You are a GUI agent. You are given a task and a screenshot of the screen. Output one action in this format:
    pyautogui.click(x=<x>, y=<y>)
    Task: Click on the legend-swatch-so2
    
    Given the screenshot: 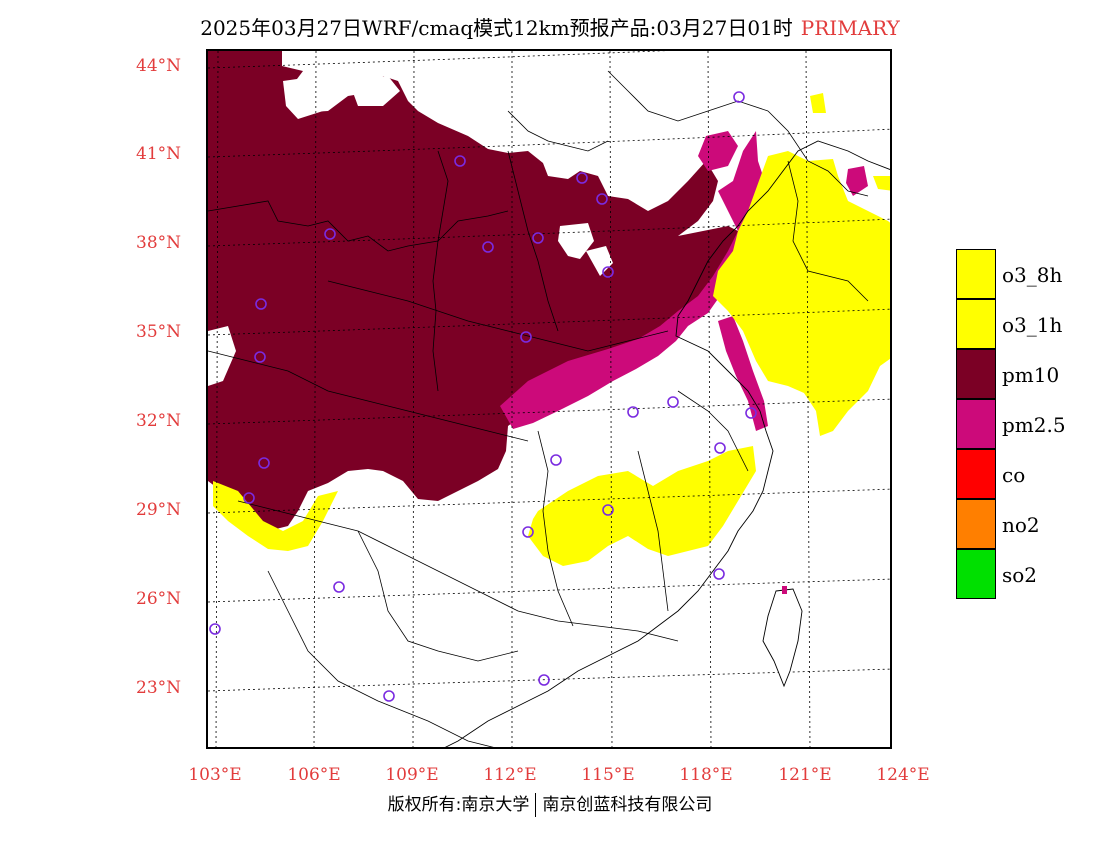 What is the action you would take?
    pyautogui.click(x=976, y=574)
    